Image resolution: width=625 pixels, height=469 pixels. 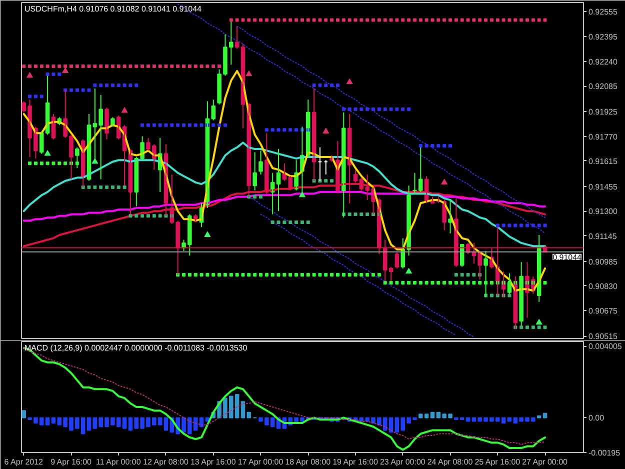 What do you see at coordinates (603, 286) in the screenshot?
I see `y-tick-label: 0.90830` at bounding box center [603, 286].